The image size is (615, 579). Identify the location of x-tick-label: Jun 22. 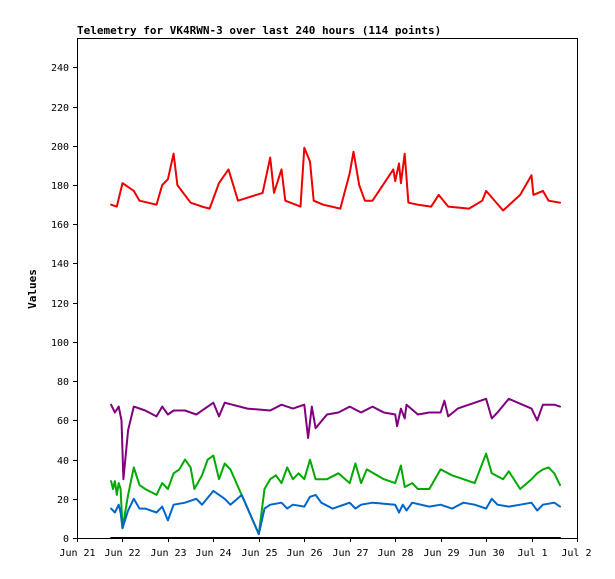
(122, 553).